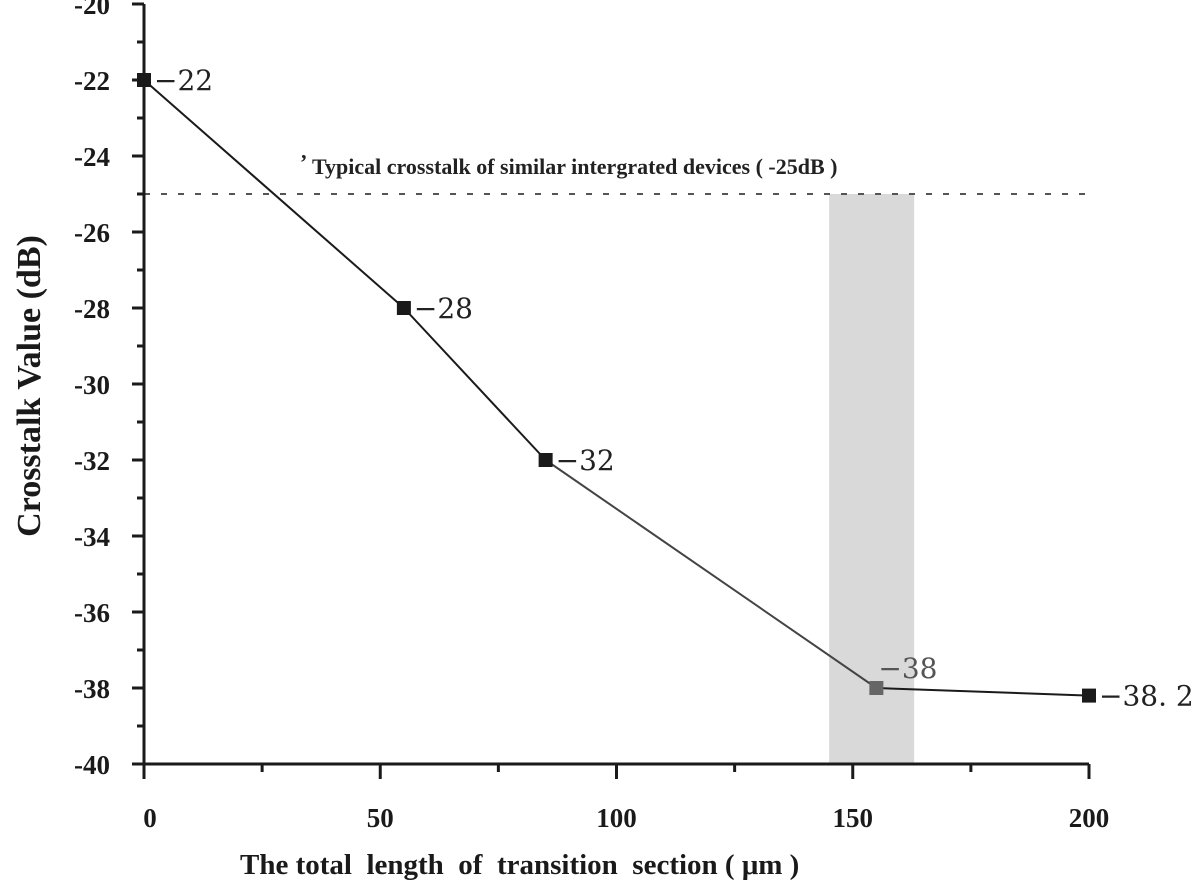  I want to click on y-tick-label: -26, so click(92, 233).